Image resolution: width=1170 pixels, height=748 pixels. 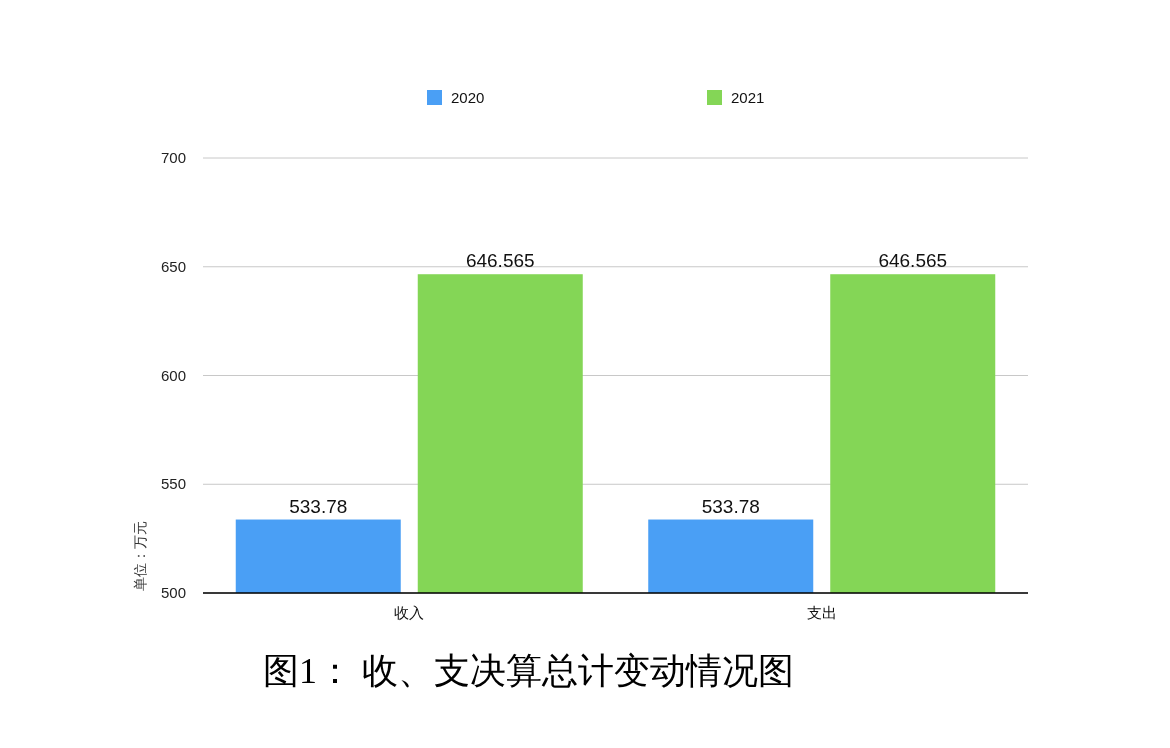 I want to click on caption: 图1： 收、支决算总计变动情况图, so click(x=528, y=671).